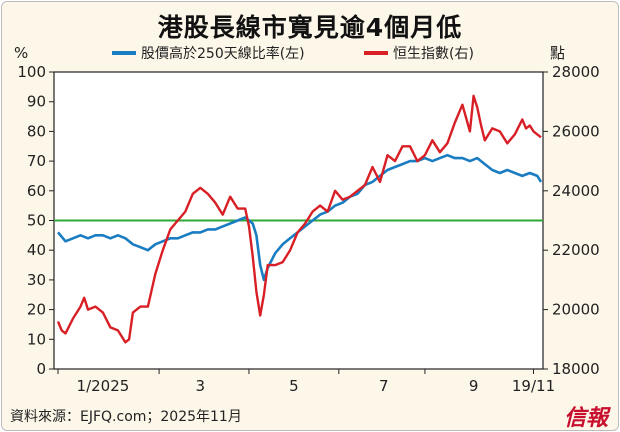 The width and height of the screenshot is (620, 432). I want to click on x-tick-label: 7, so click(384, 386).